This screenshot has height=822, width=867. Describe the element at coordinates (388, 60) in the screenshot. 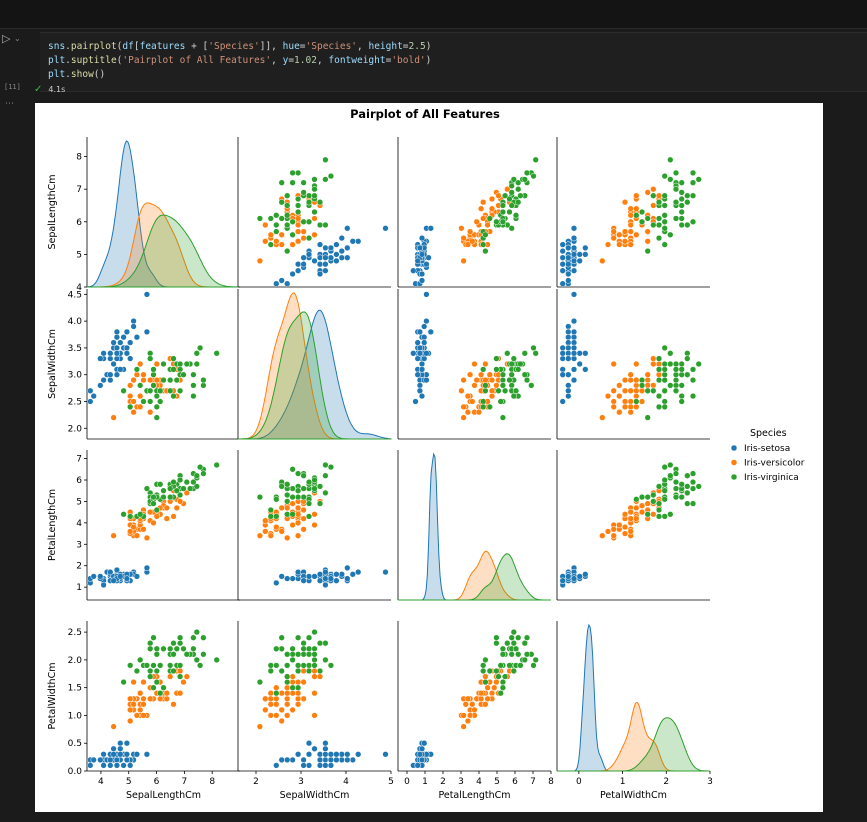

I see `code-token: =` at that location.